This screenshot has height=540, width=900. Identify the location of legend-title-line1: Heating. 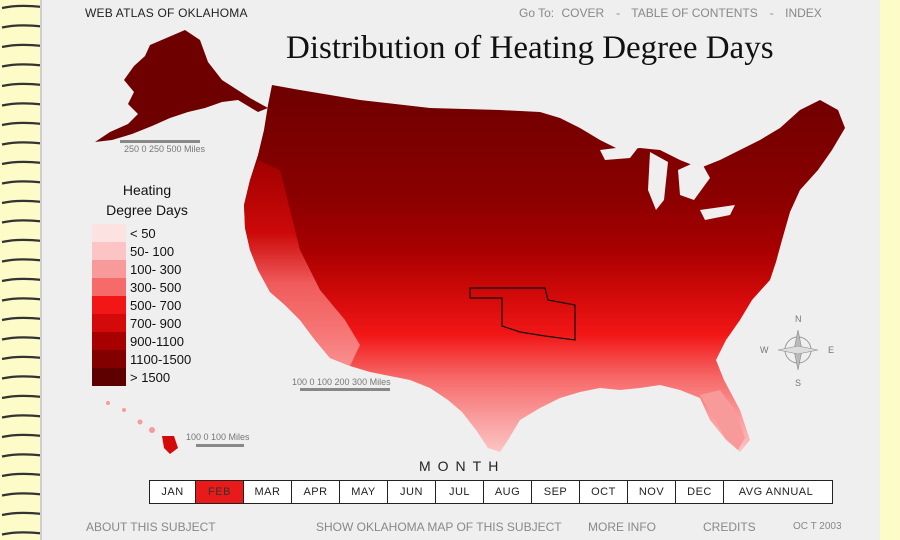
(147, 190).